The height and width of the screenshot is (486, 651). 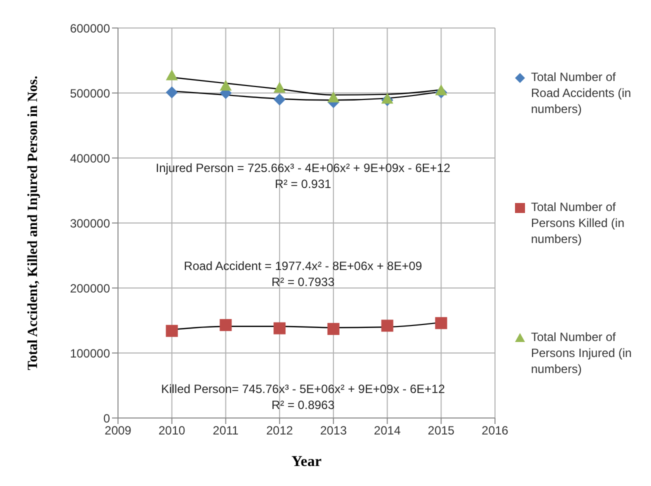 What do you see at coordinates (582, 353) in the screenshot?
I see `legend-label: Total Number of Persons Injured (in numbers)` at bounding box center [582, 353].